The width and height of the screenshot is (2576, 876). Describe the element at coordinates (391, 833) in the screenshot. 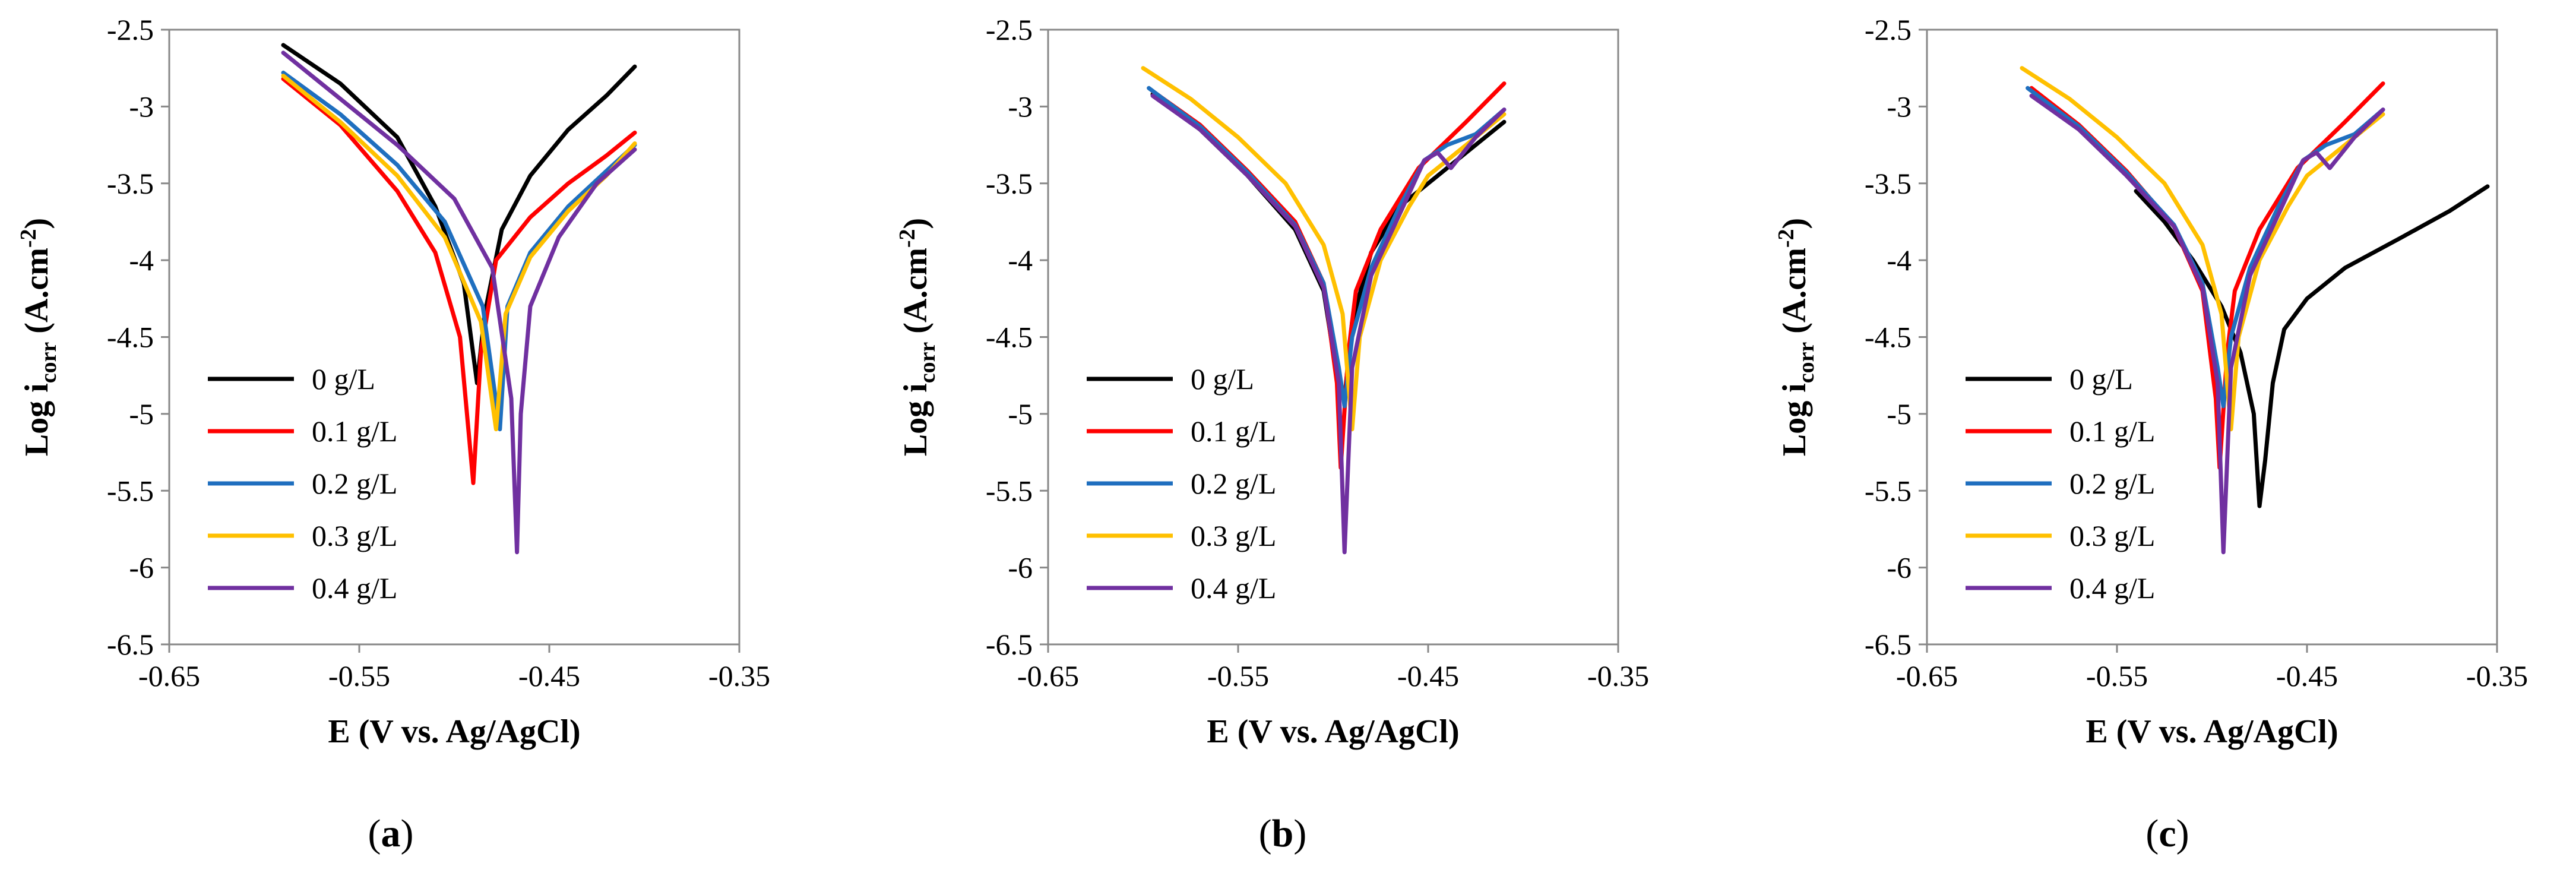

I see `panel-caption: (a)` at that location.